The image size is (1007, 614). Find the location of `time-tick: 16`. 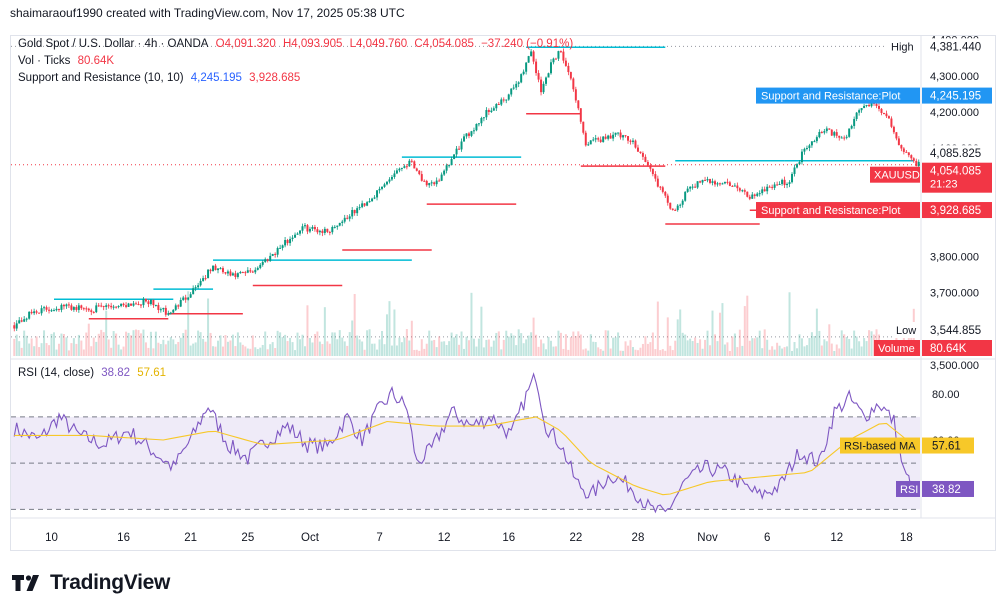

time-tick: 16 is located at coordinates (123, 538).